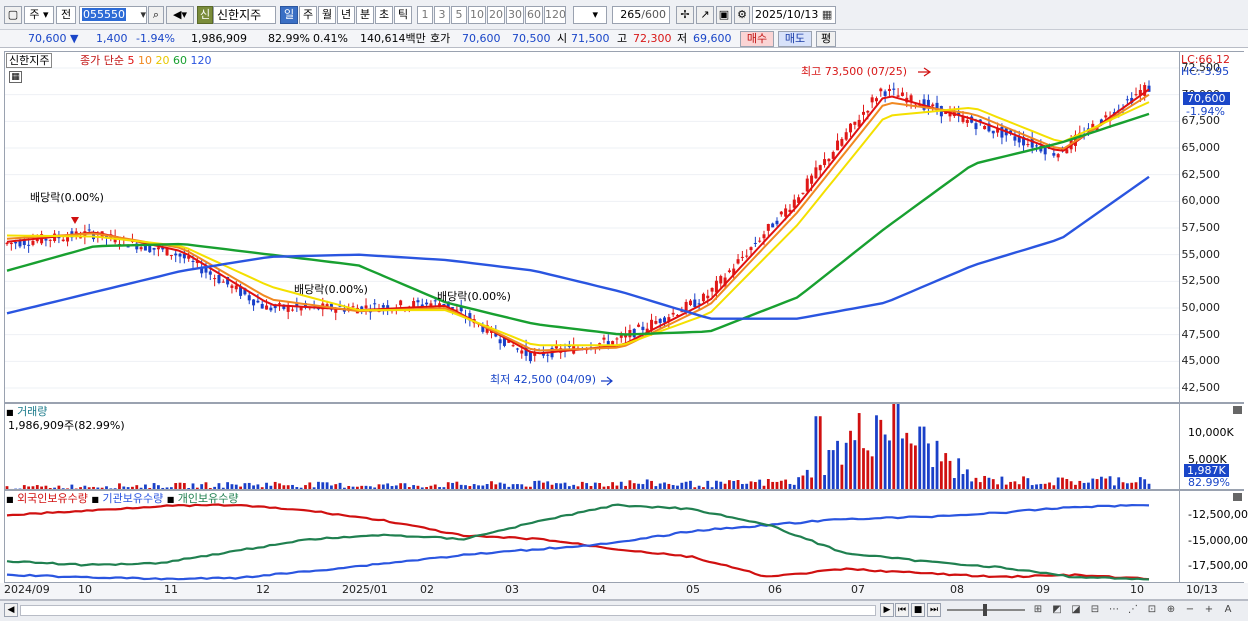 The height and width of the screenshot is (621, 1248). What do you see at coordinates (477, 15) in the screenshot?
I see `interval-10: 10` at bounding box center [477, 15].